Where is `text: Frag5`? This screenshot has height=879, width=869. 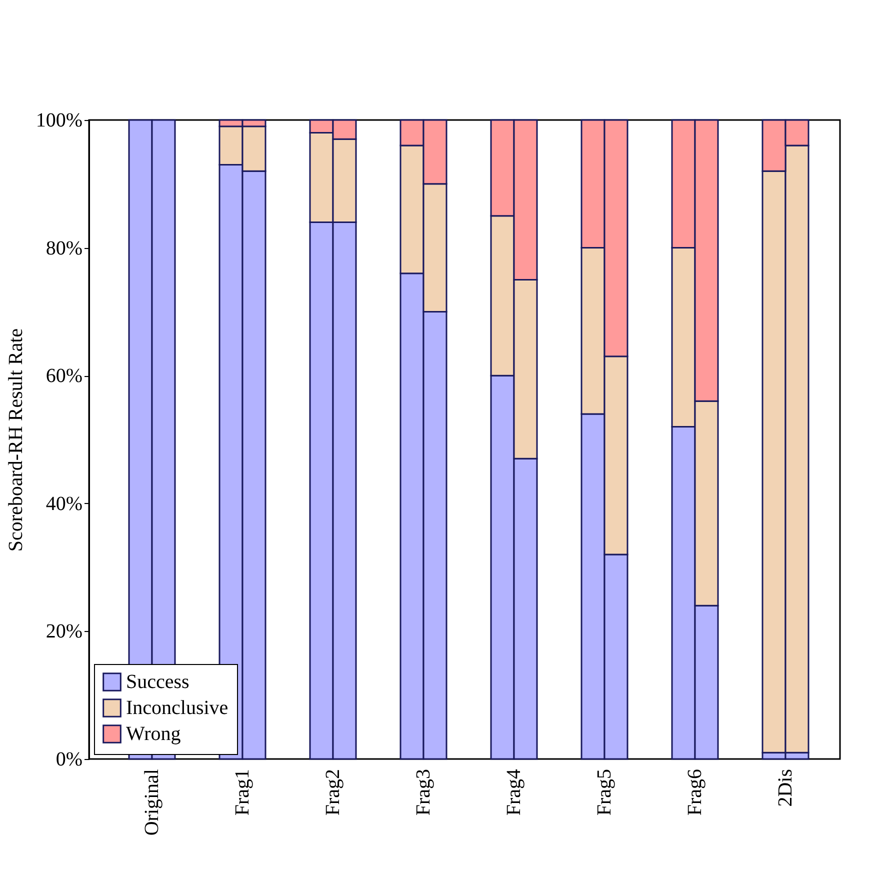
text: Frag5 is located at coordinates (605, 792).